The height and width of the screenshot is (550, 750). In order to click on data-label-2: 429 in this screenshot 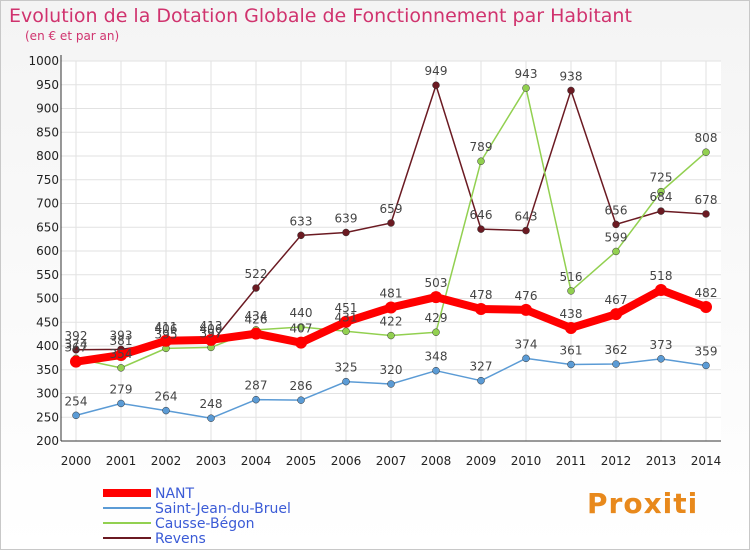, I will do `click(436, 318)`.